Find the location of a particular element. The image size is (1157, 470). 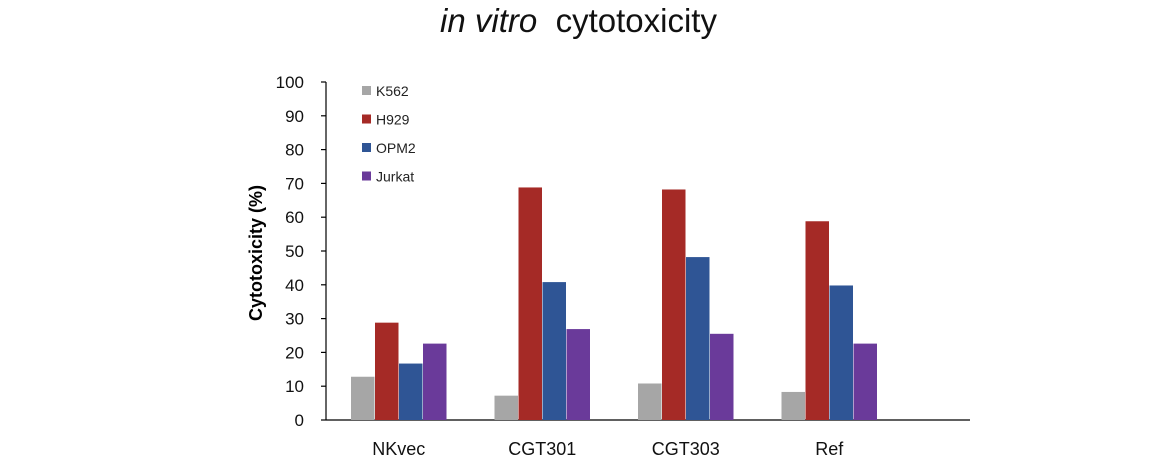

bar-k562-nkvec is located at coordinates (363, 398).